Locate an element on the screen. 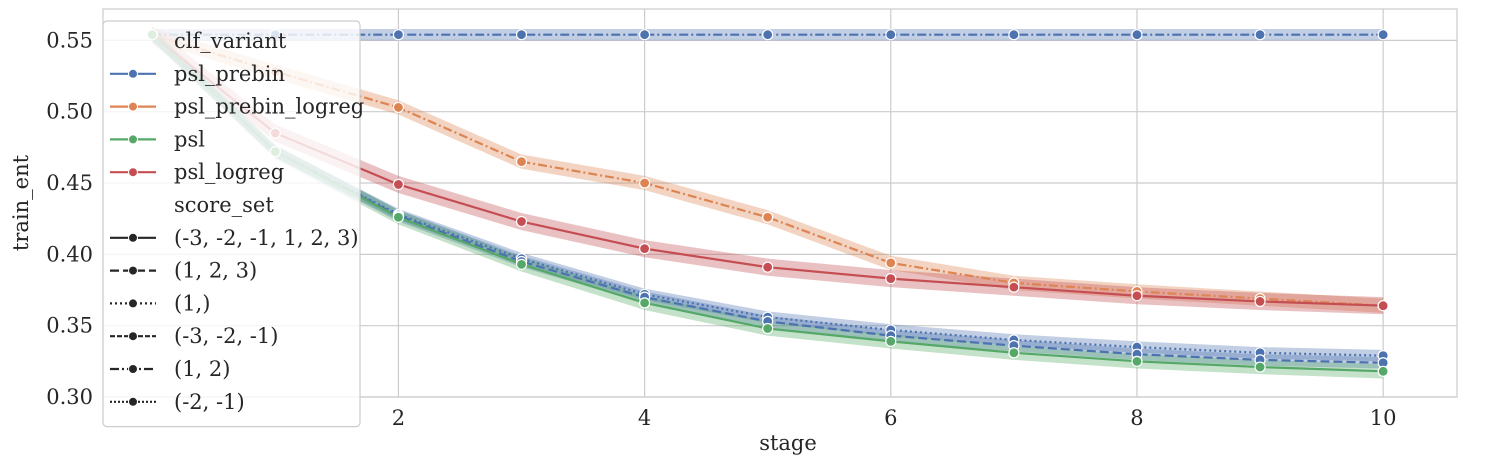 The width and height of the screenshot is (1495, 466). legend-title: score_set is located at coordinates (224, 205).